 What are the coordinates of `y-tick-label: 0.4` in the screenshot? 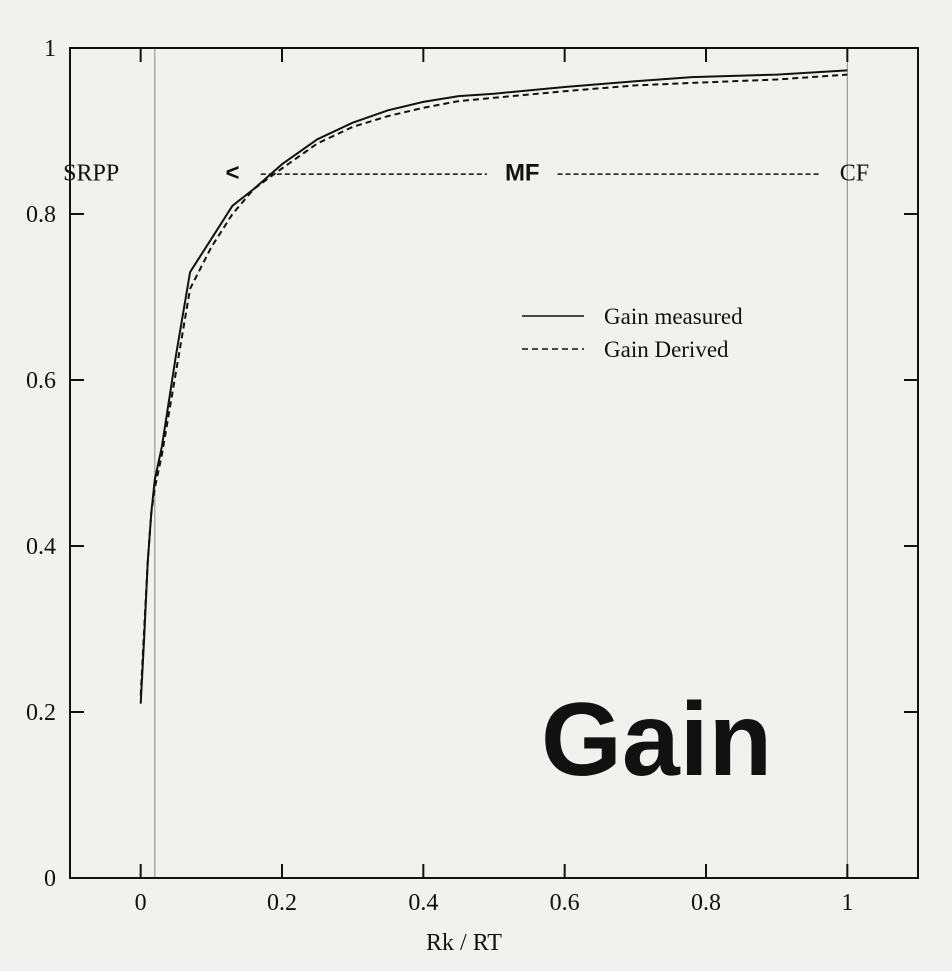 It's located at (41, 547).